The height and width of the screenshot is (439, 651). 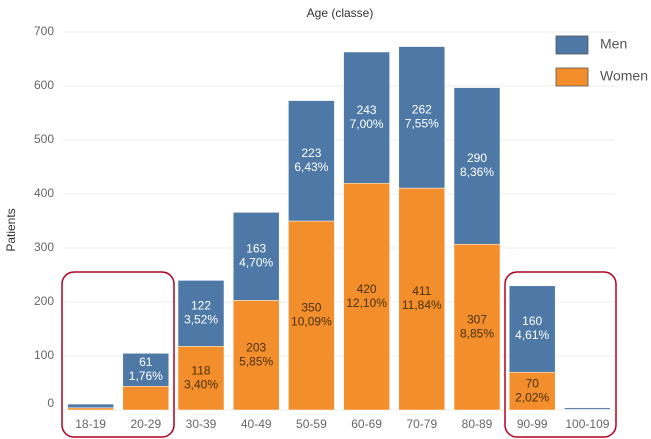 I want to click on percent-label: 8,85%, so click(x=477, y=333).